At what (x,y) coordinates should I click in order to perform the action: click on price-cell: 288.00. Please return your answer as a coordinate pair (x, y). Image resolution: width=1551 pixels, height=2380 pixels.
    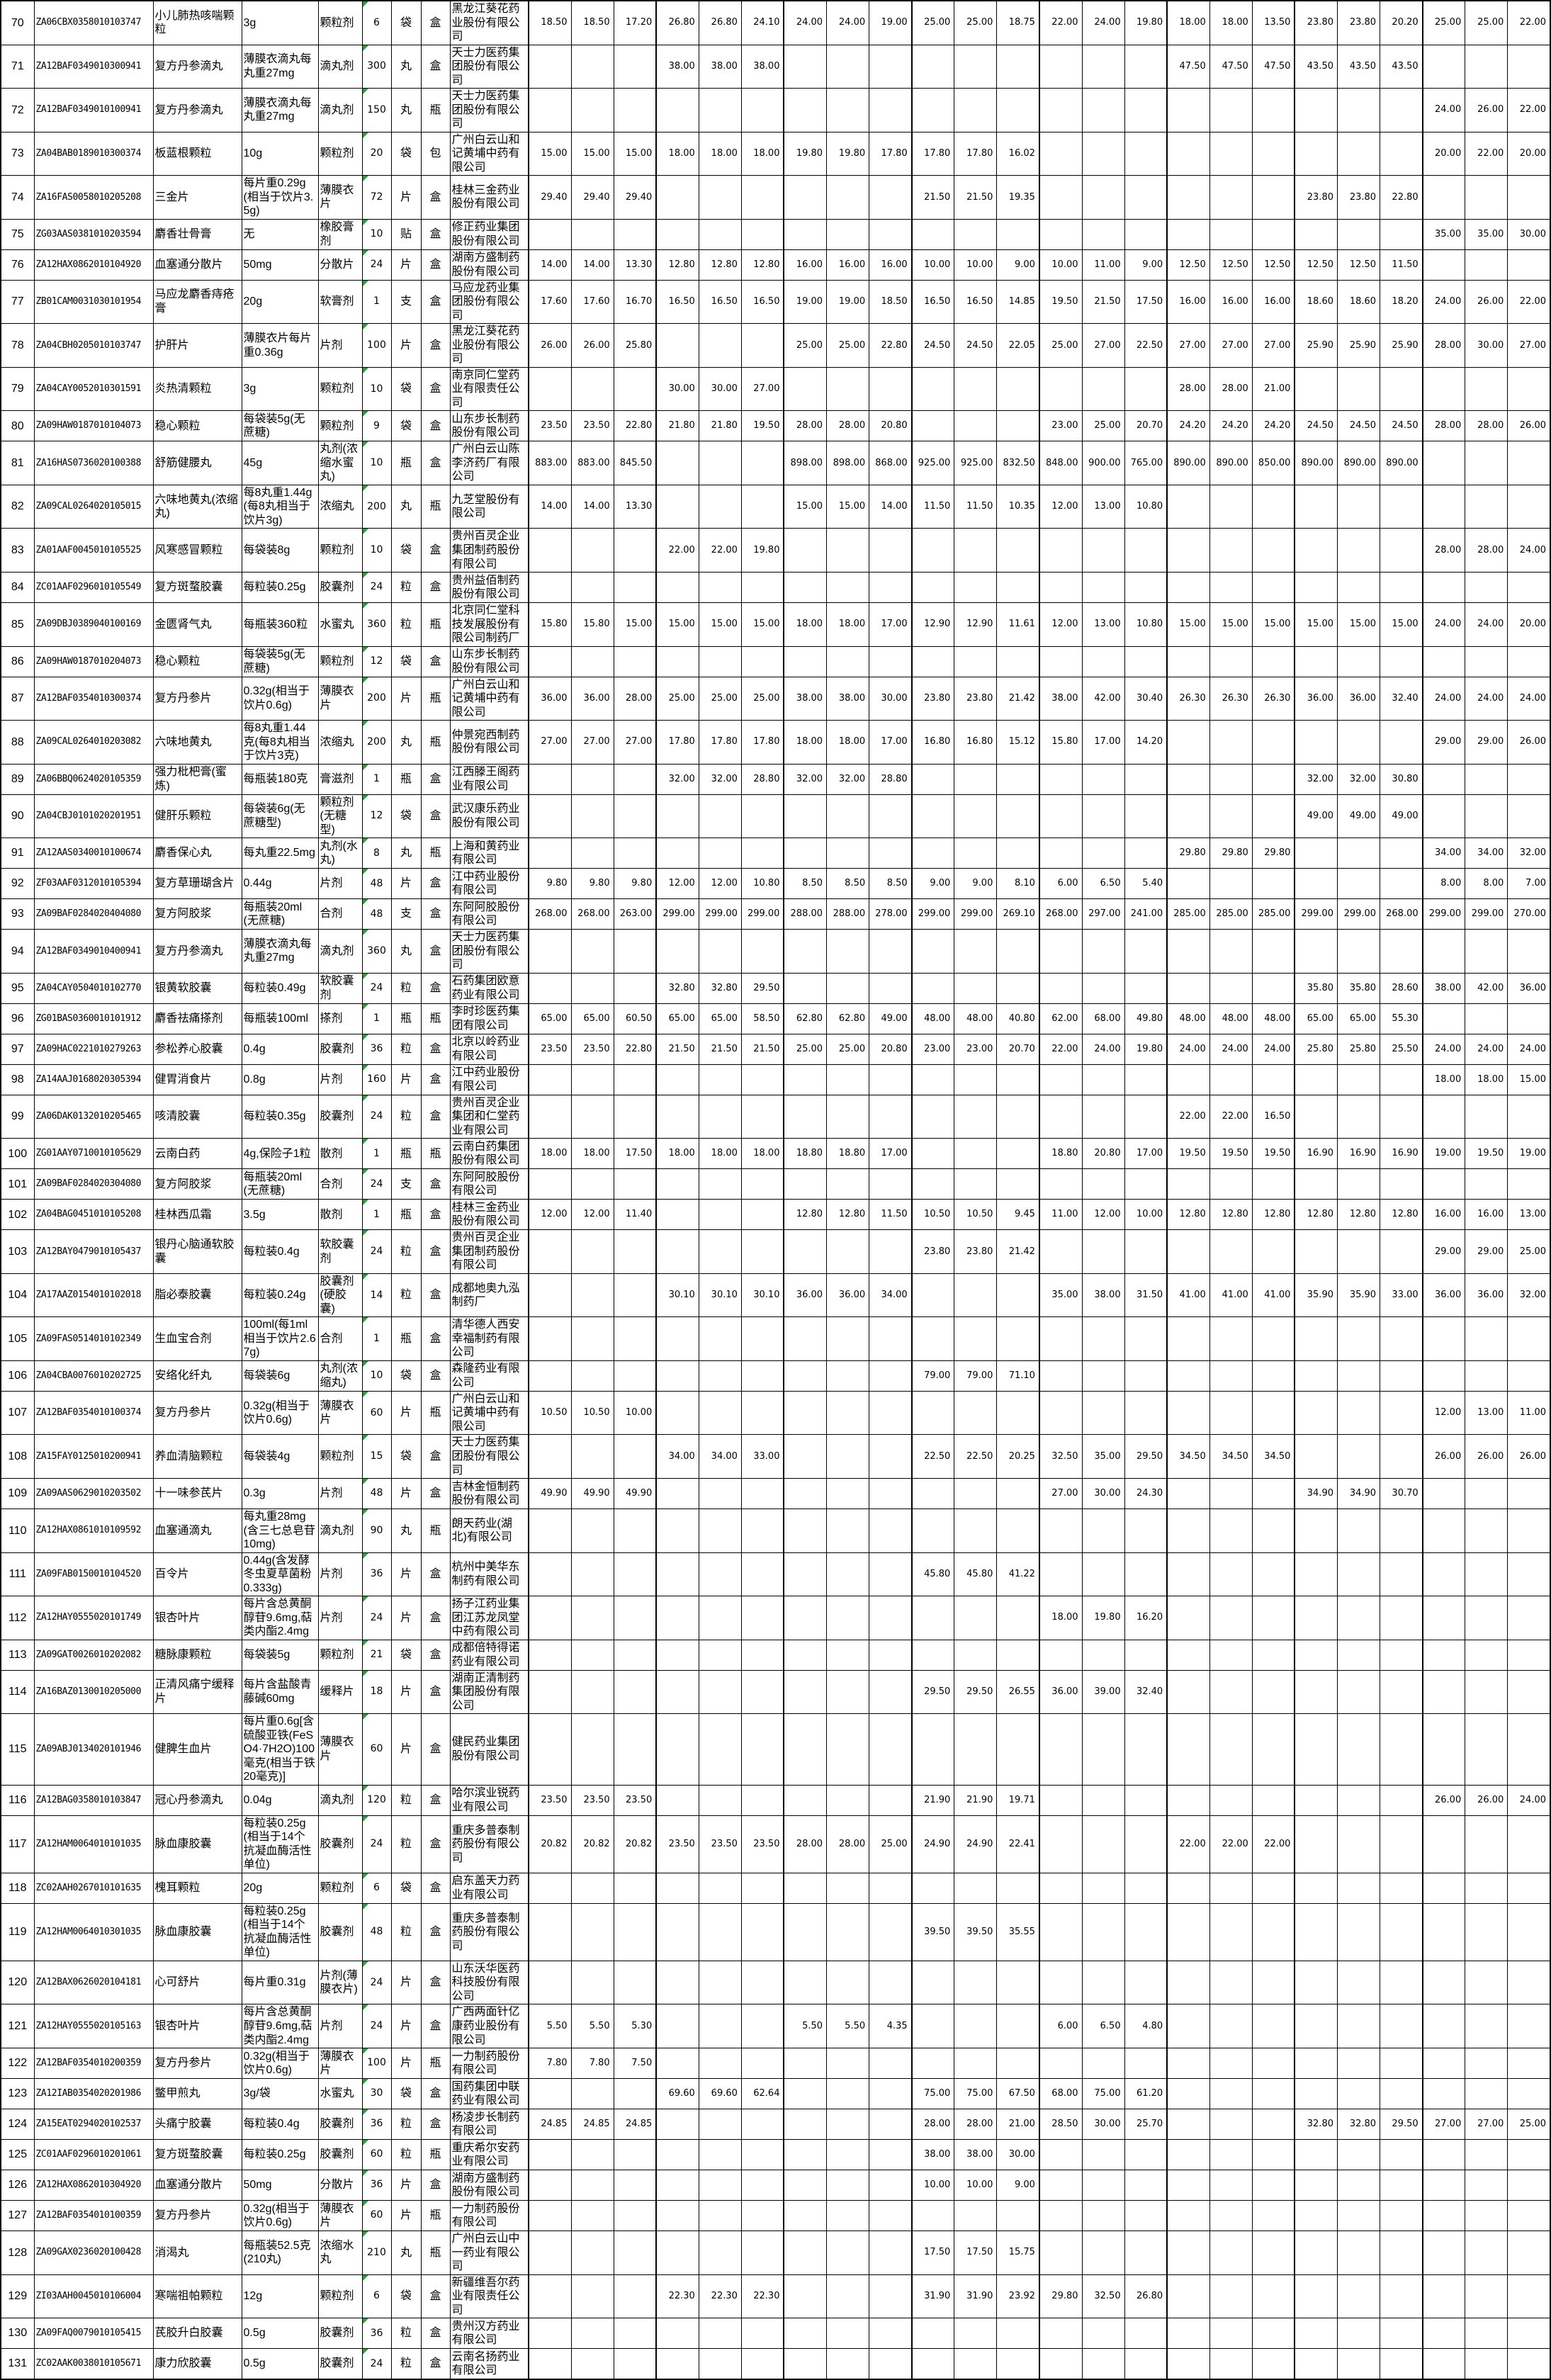
    Looking at the image, I should click on (848, 914).